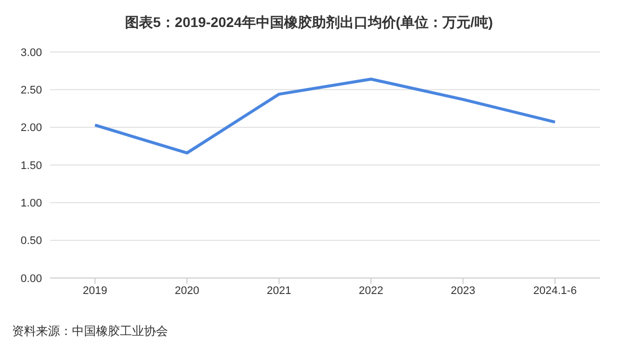 The width and height of the screenshot is (618, 356). What do you see at coordinates (31, 241) in the screenshot?
I see `y-tick-label: 0.50` at bounding box center [31, 241].